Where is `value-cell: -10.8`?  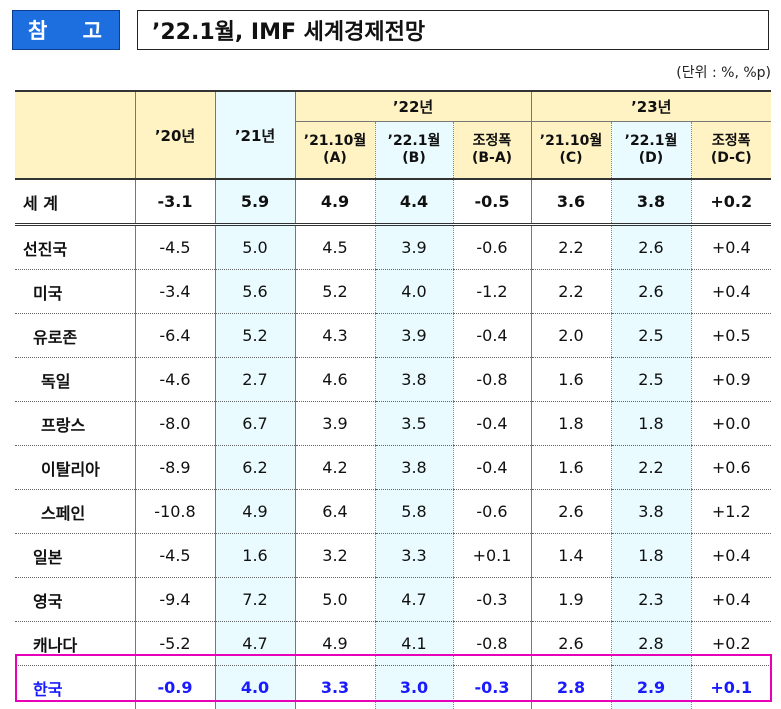 value-cell: -10.8 is located at coordinates (174, 511).